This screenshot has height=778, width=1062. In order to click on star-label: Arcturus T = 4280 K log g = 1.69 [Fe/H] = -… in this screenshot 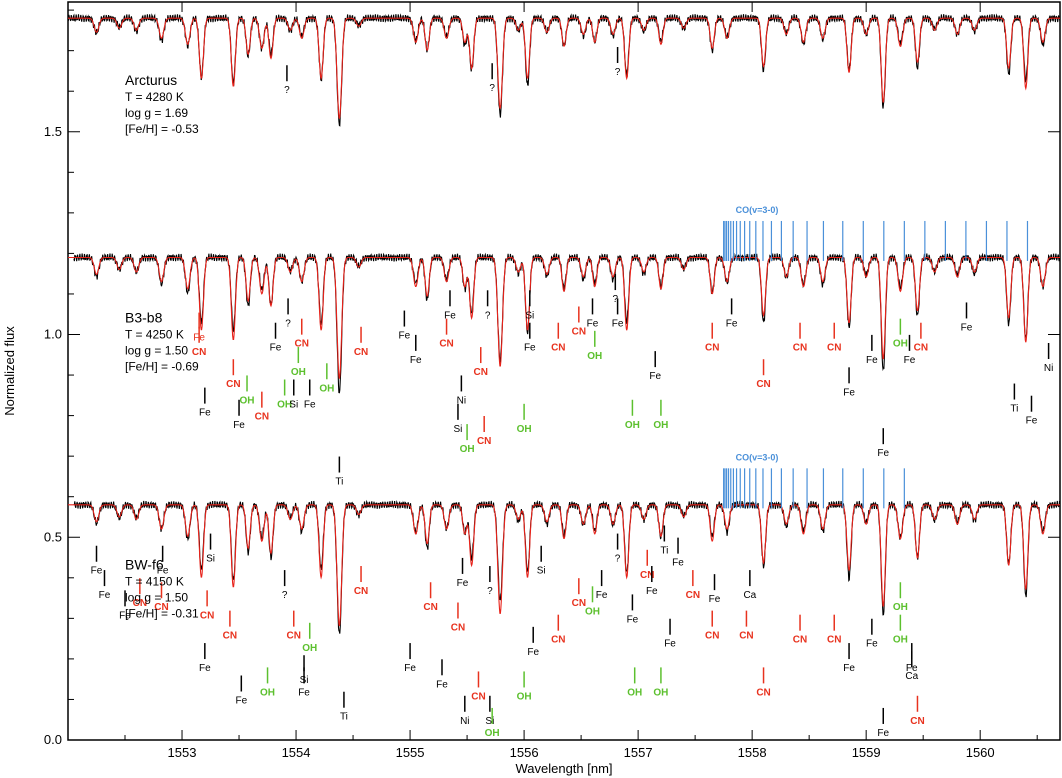, I will do `click(162, 104)`.